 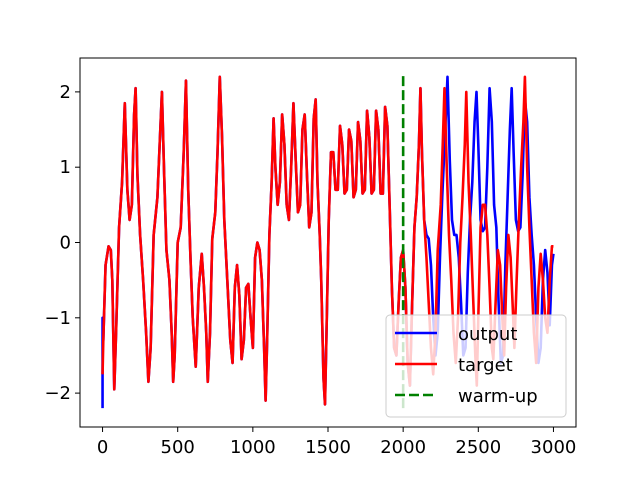 I want to click on legend-label: target, so click(x=485, y=365).